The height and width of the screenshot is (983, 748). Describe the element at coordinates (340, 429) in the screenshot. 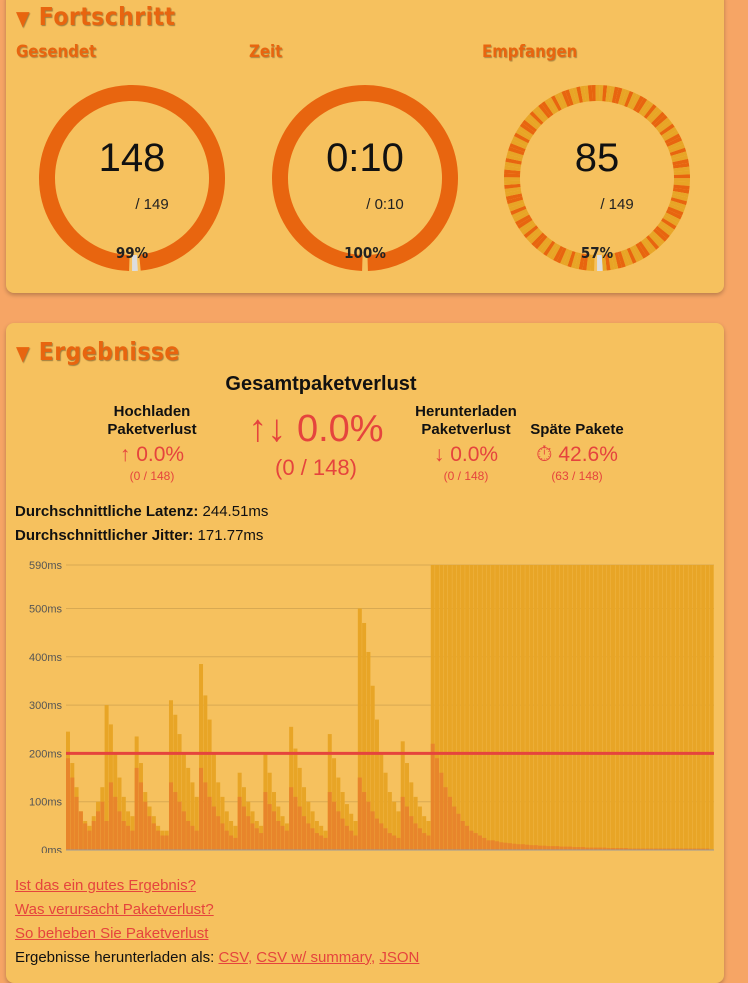

I see `total-loss-value: 0.0%` at that location.